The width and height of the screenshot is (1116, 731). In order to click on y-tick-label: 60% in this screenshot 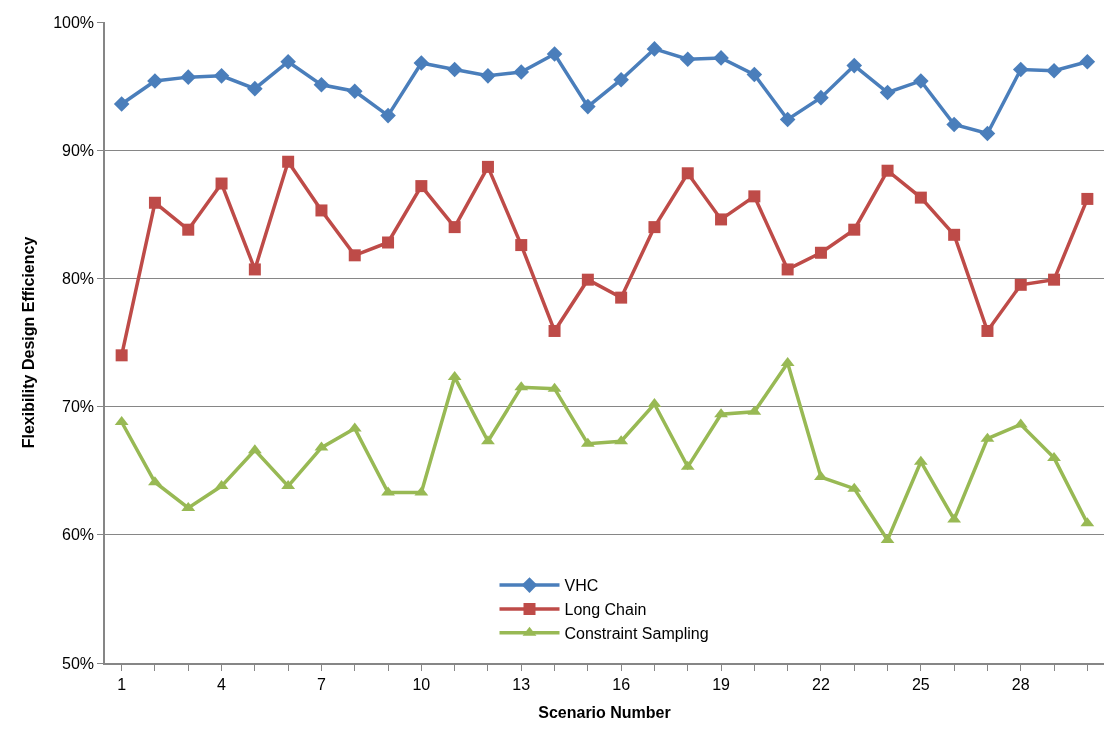, I will do `click(78, 535)`.